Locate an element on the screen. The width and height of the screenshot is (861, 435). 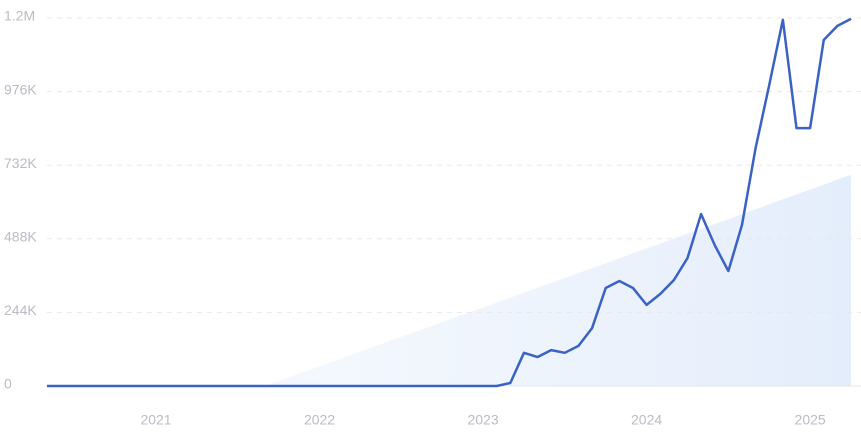
y-tick-label: 1.2M is located at coordinates (19, 16).